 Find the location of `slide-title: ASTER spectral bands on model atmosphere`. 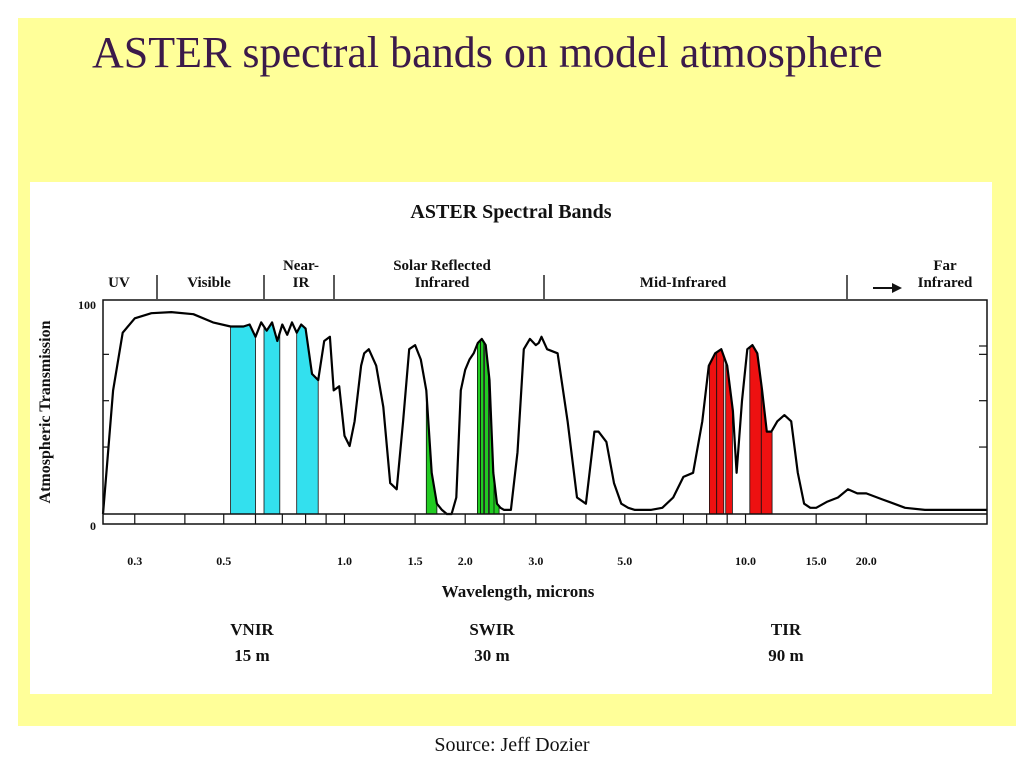

slide-title: ASTER spectral bands on model atmosphere is located at coordinates (487, 52).